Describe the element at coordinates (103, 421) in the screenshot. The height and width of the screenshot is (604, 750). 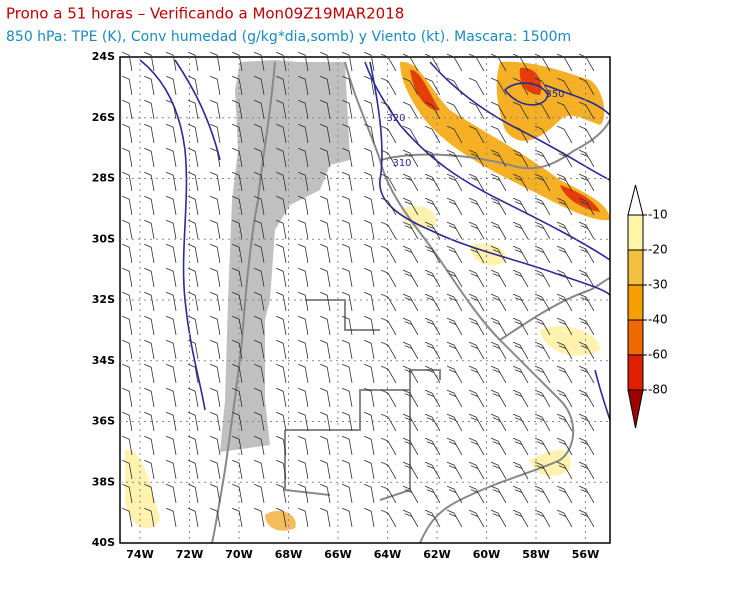
I see `lat-label: 36S` at that location.